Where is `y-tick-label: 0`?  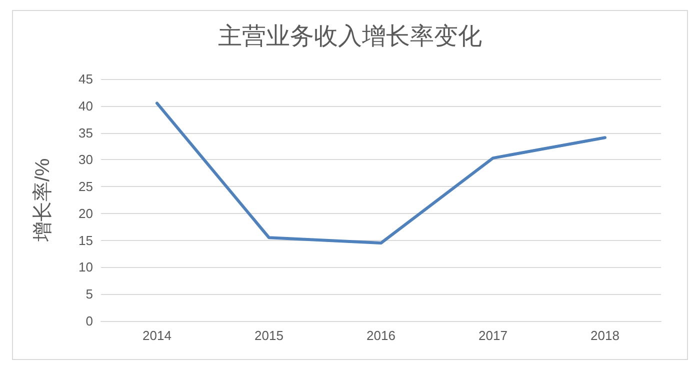 y-tick-label: 0 is located at coordinates (89, 321).